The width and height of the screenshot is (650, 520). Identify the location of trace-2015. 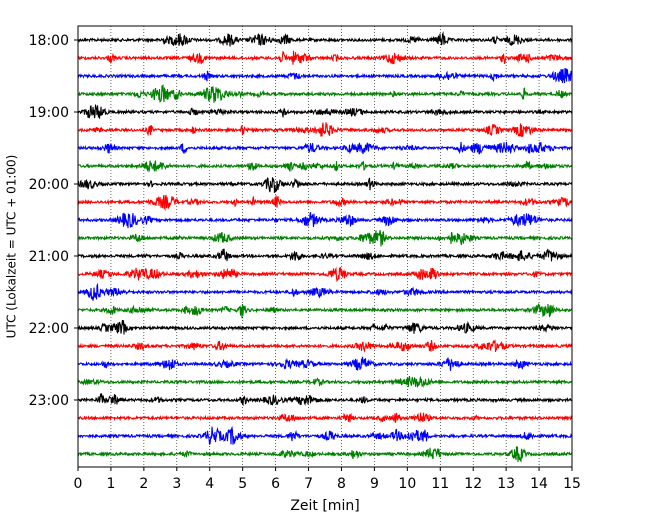
(325, 203).